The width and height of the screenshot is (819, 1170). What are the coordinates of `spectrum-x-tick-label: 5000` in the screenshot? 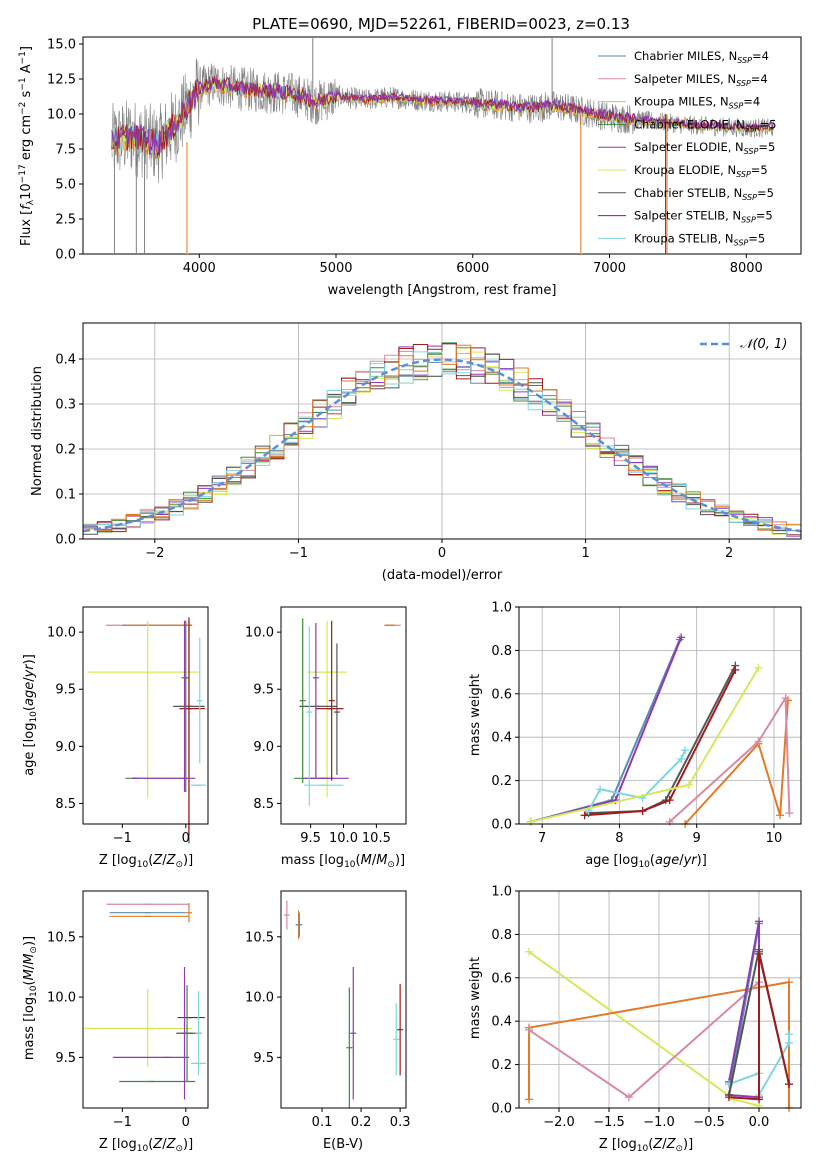 It's located at (335, 268).